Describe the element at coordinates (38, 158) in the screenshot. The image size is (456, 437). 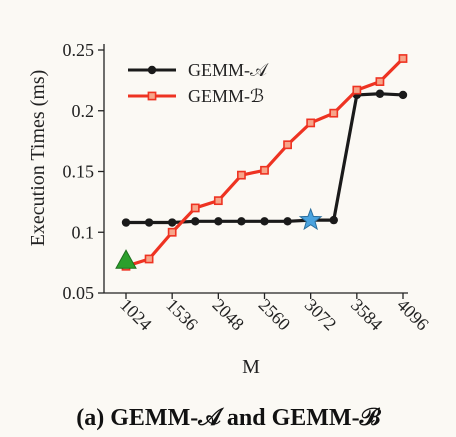
I see `y-axis-label: Execution Times (ms)` at that location.